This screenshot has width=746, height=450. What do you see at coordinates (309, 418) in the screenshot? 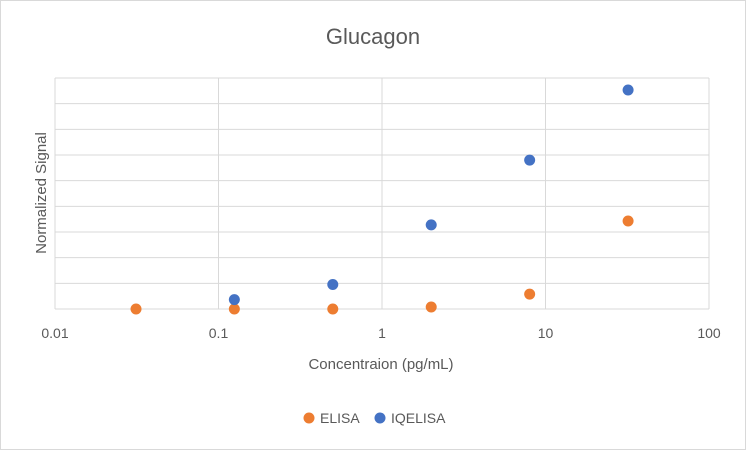
I see `legend-marker-elisa` at bounding box center [309, 418].